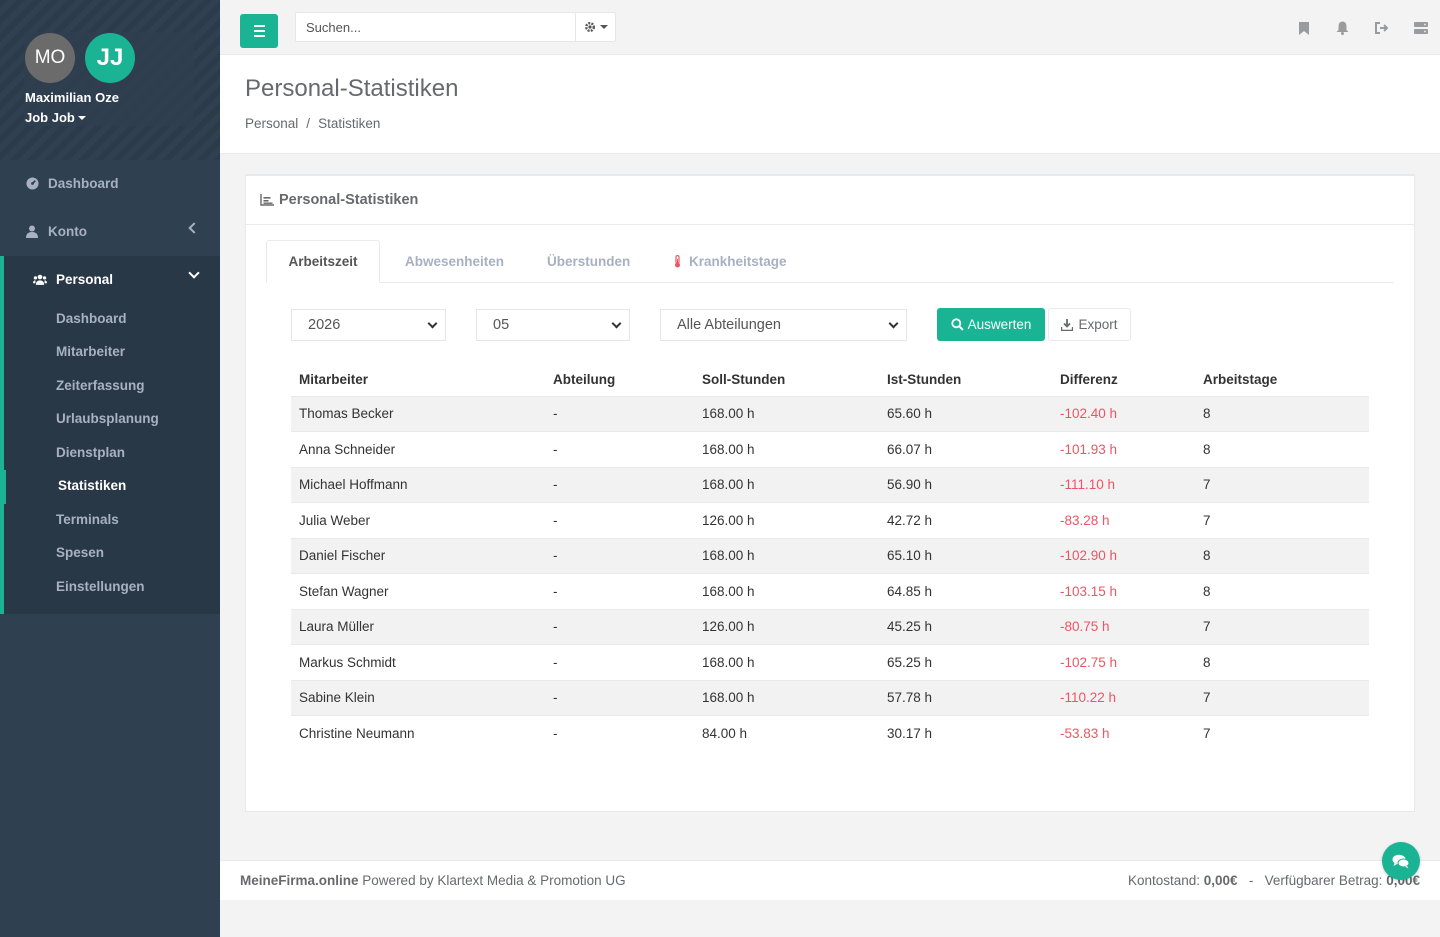 The height and width of the screenshot is (937, 1440). Describe the element at coordinates (352, 88) in the screenshot. I see `page-title: Personal-Statistiken` at that location.